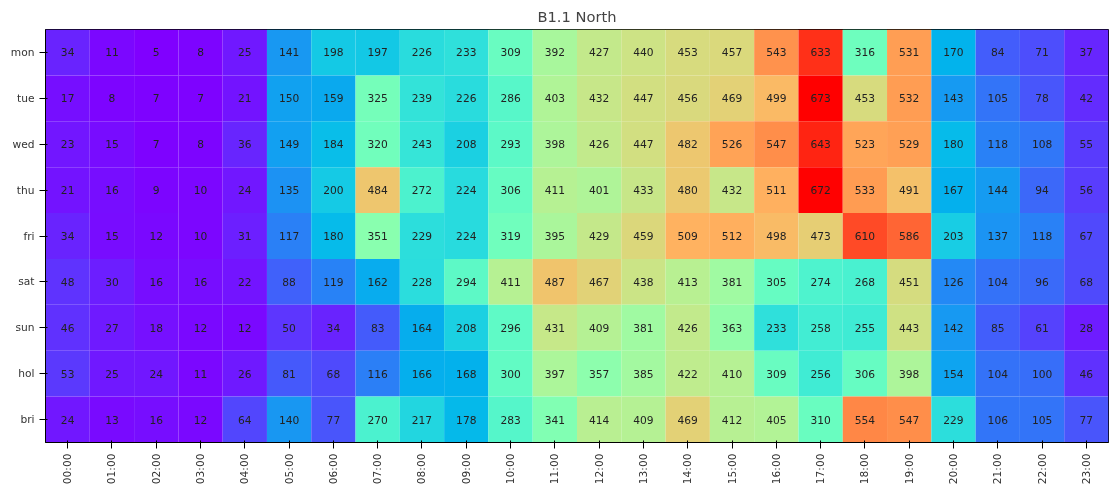 Image resolution: width=1118 pixels, height=487 pixels. What do you see at coordinates (67, 282) in the screenshot?
I see `data-label: 48` at bounding box center [67, 282].